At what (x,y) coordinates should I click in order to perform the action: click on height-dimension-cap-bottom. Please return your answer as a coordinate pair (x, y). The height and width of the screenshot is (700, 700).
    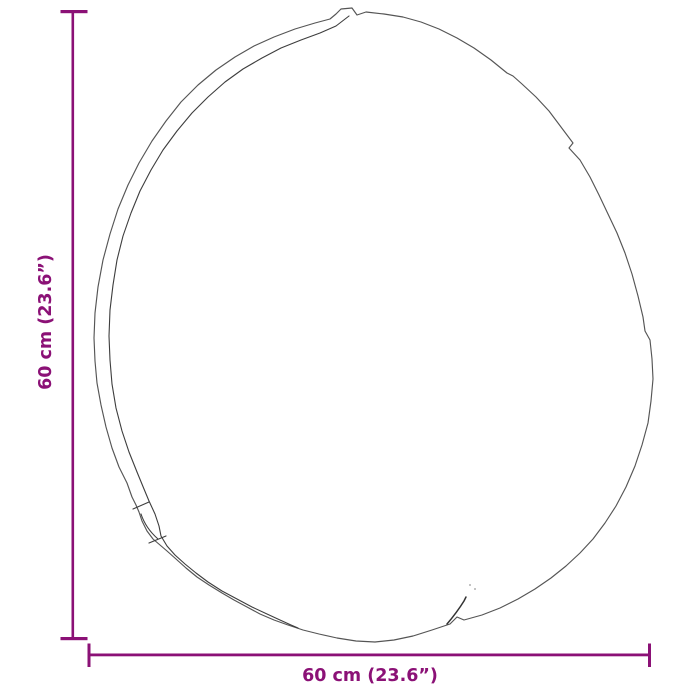
    Looking at the image, I should click on (74, 639).